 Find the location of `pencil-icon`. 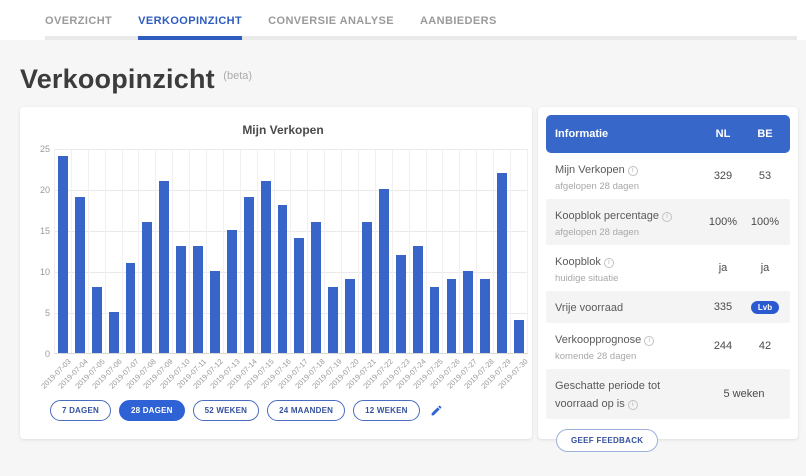

pencil-icon is located at coordinates (436, 410).